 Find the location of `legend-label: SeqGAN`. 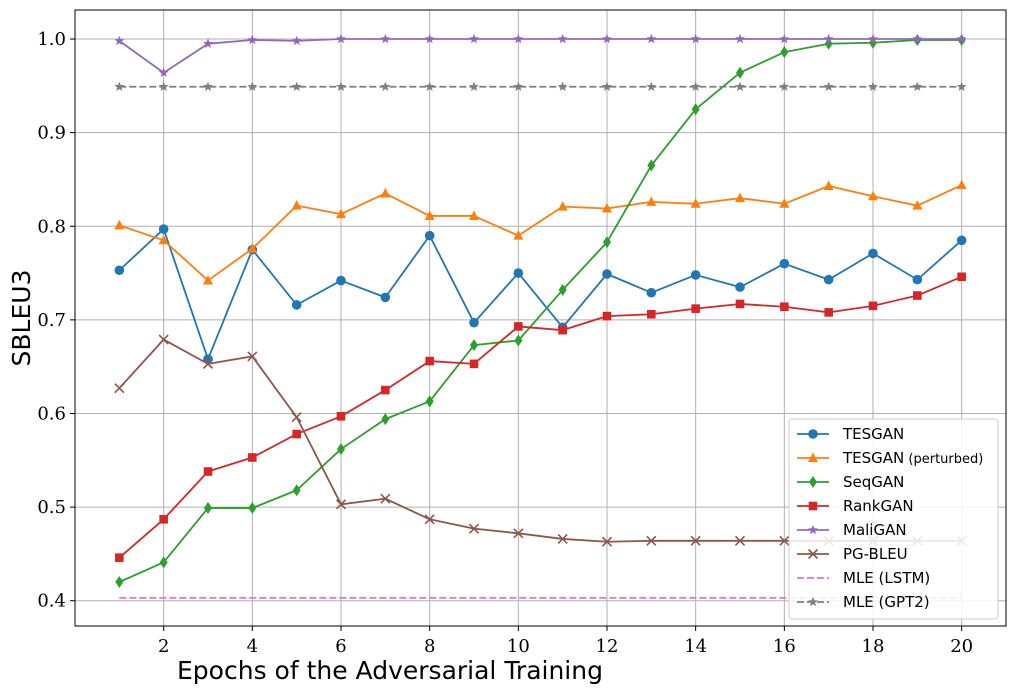

legend-label: SeqGAN is located at coordinates (873, 482).